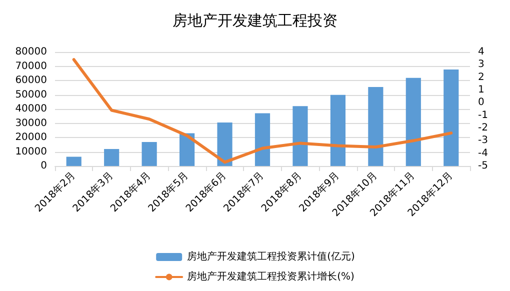 Image resolution: width=510 pixels, height=291 pixels. Describe the element at coordinates (31, 66) in the screenshot. I see `y-tick-label: 70000` at that location.